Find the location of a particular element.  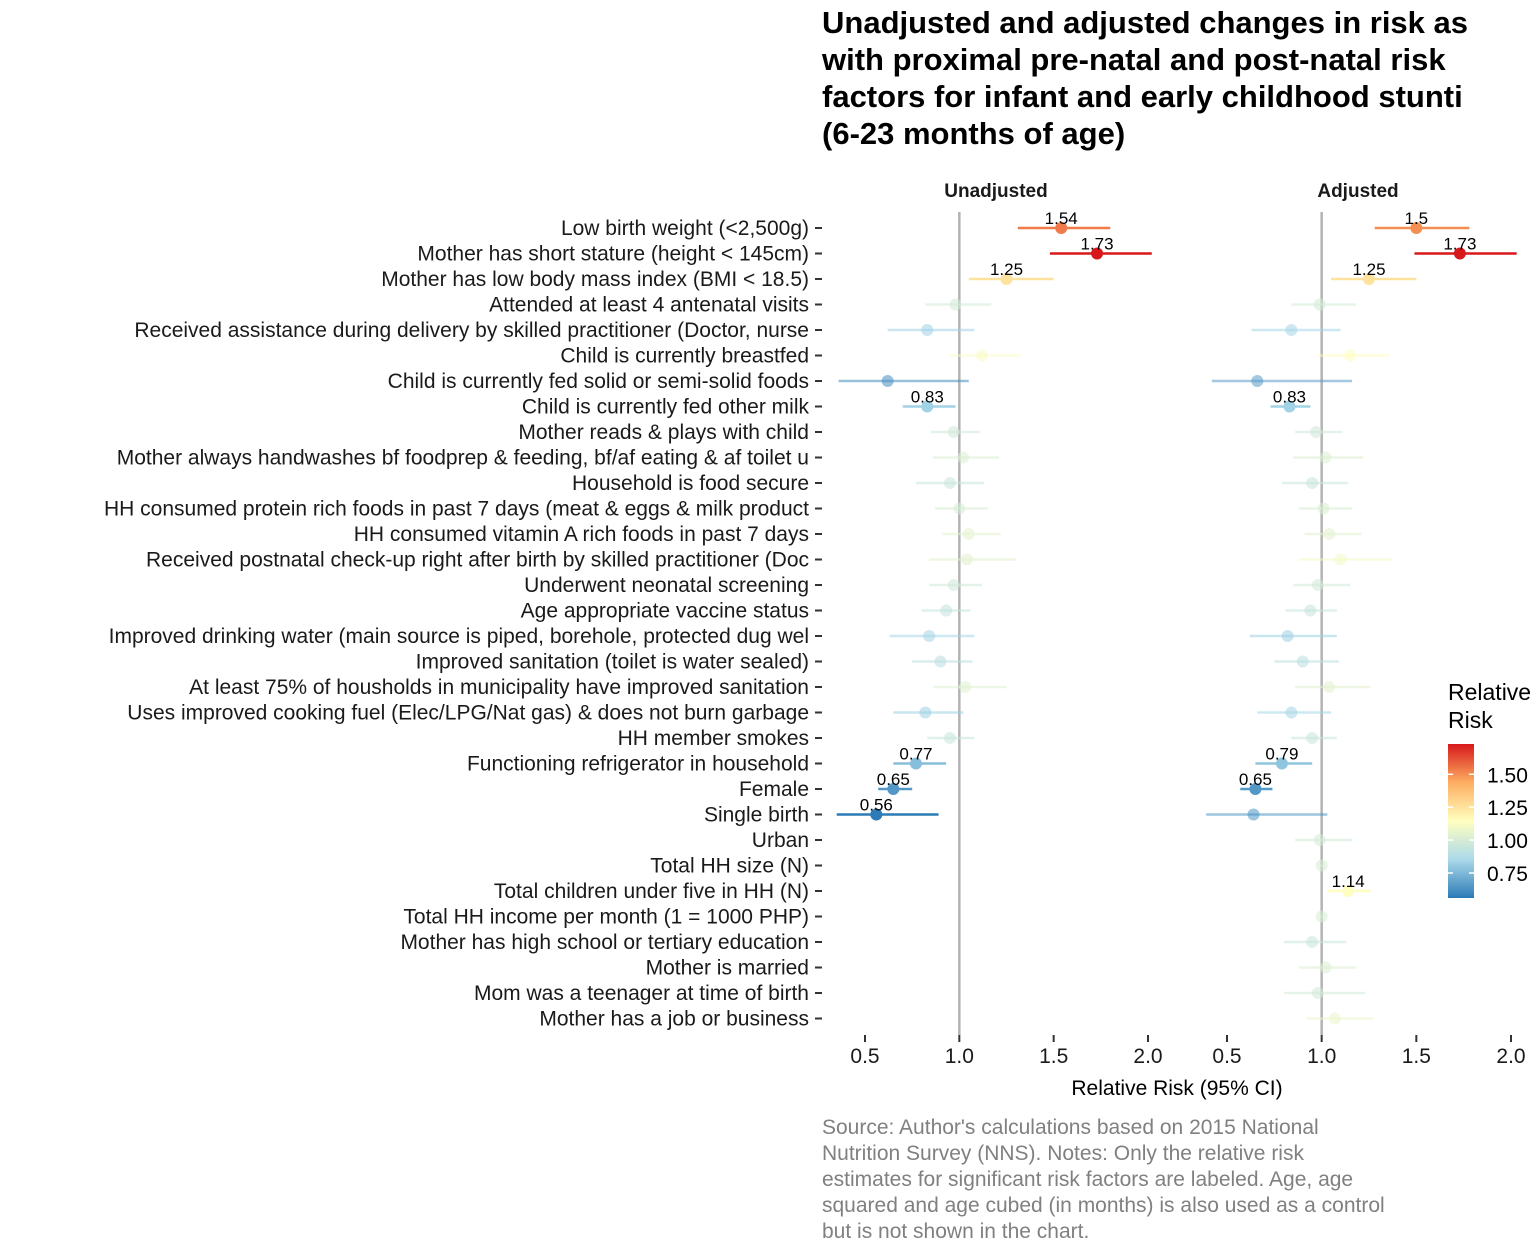

data-label: 0.77 is located at coordinates (915, 754).